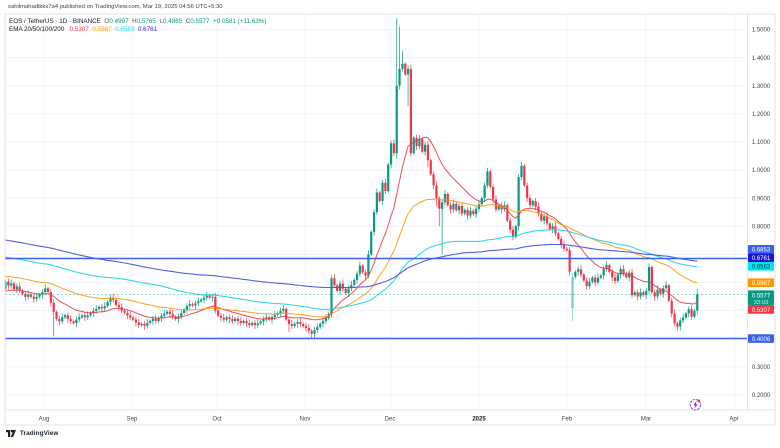  Describe the element at coordinates (761, 368) in the screenshot. I see `svg-text: 0.3000` at that location.